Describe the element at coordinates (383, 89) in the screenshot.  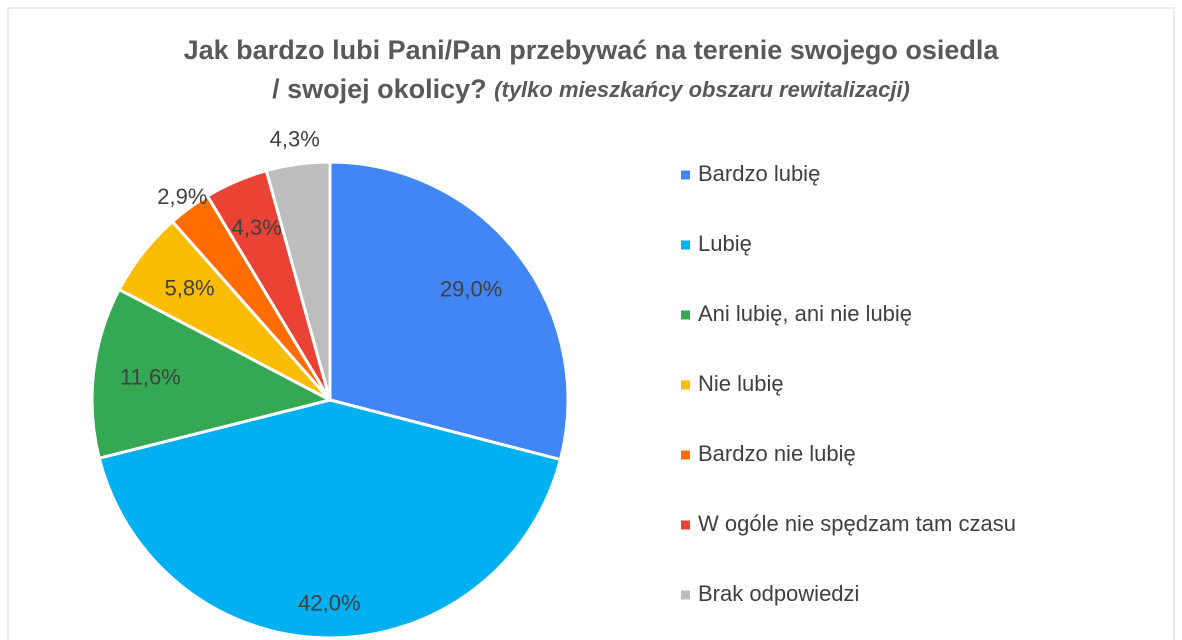
I see `chart-title-cont: / swojej okolicy?` at that location.